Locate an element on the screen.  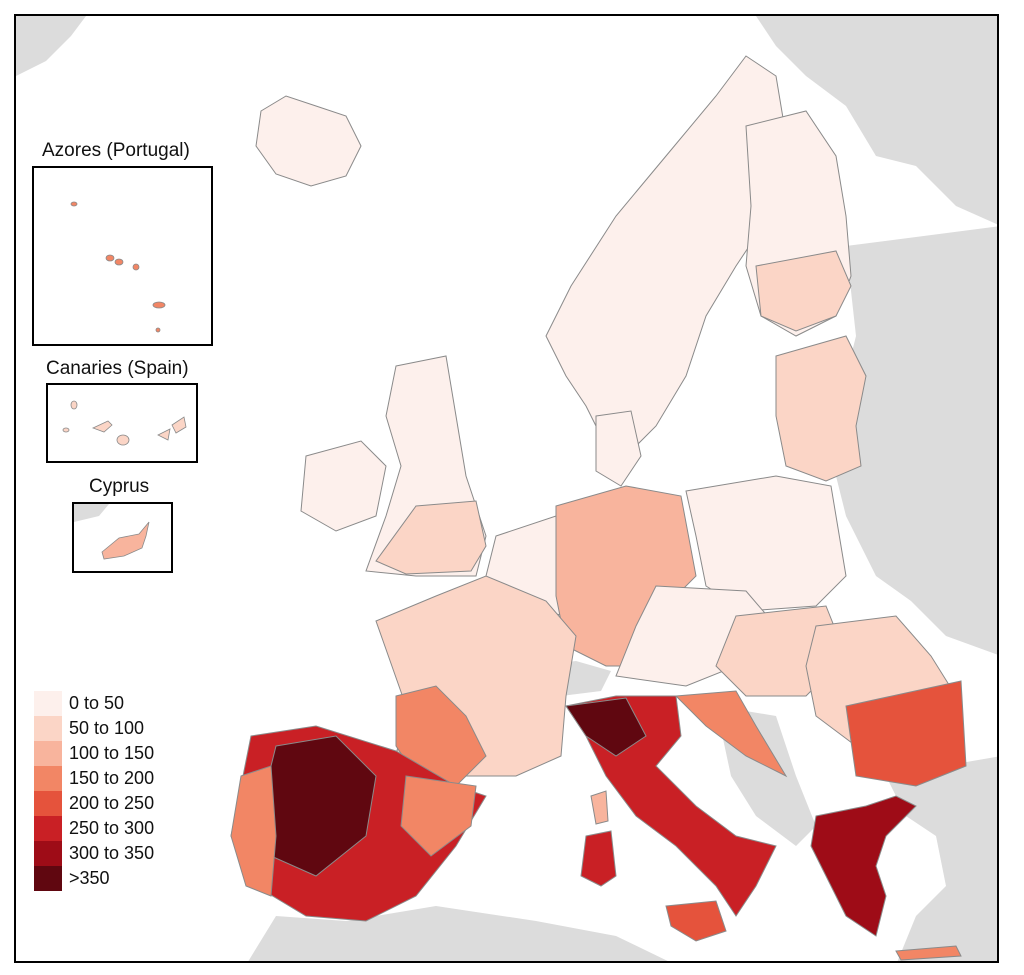
legend-label: >350 is located at coordinates (89, 878).